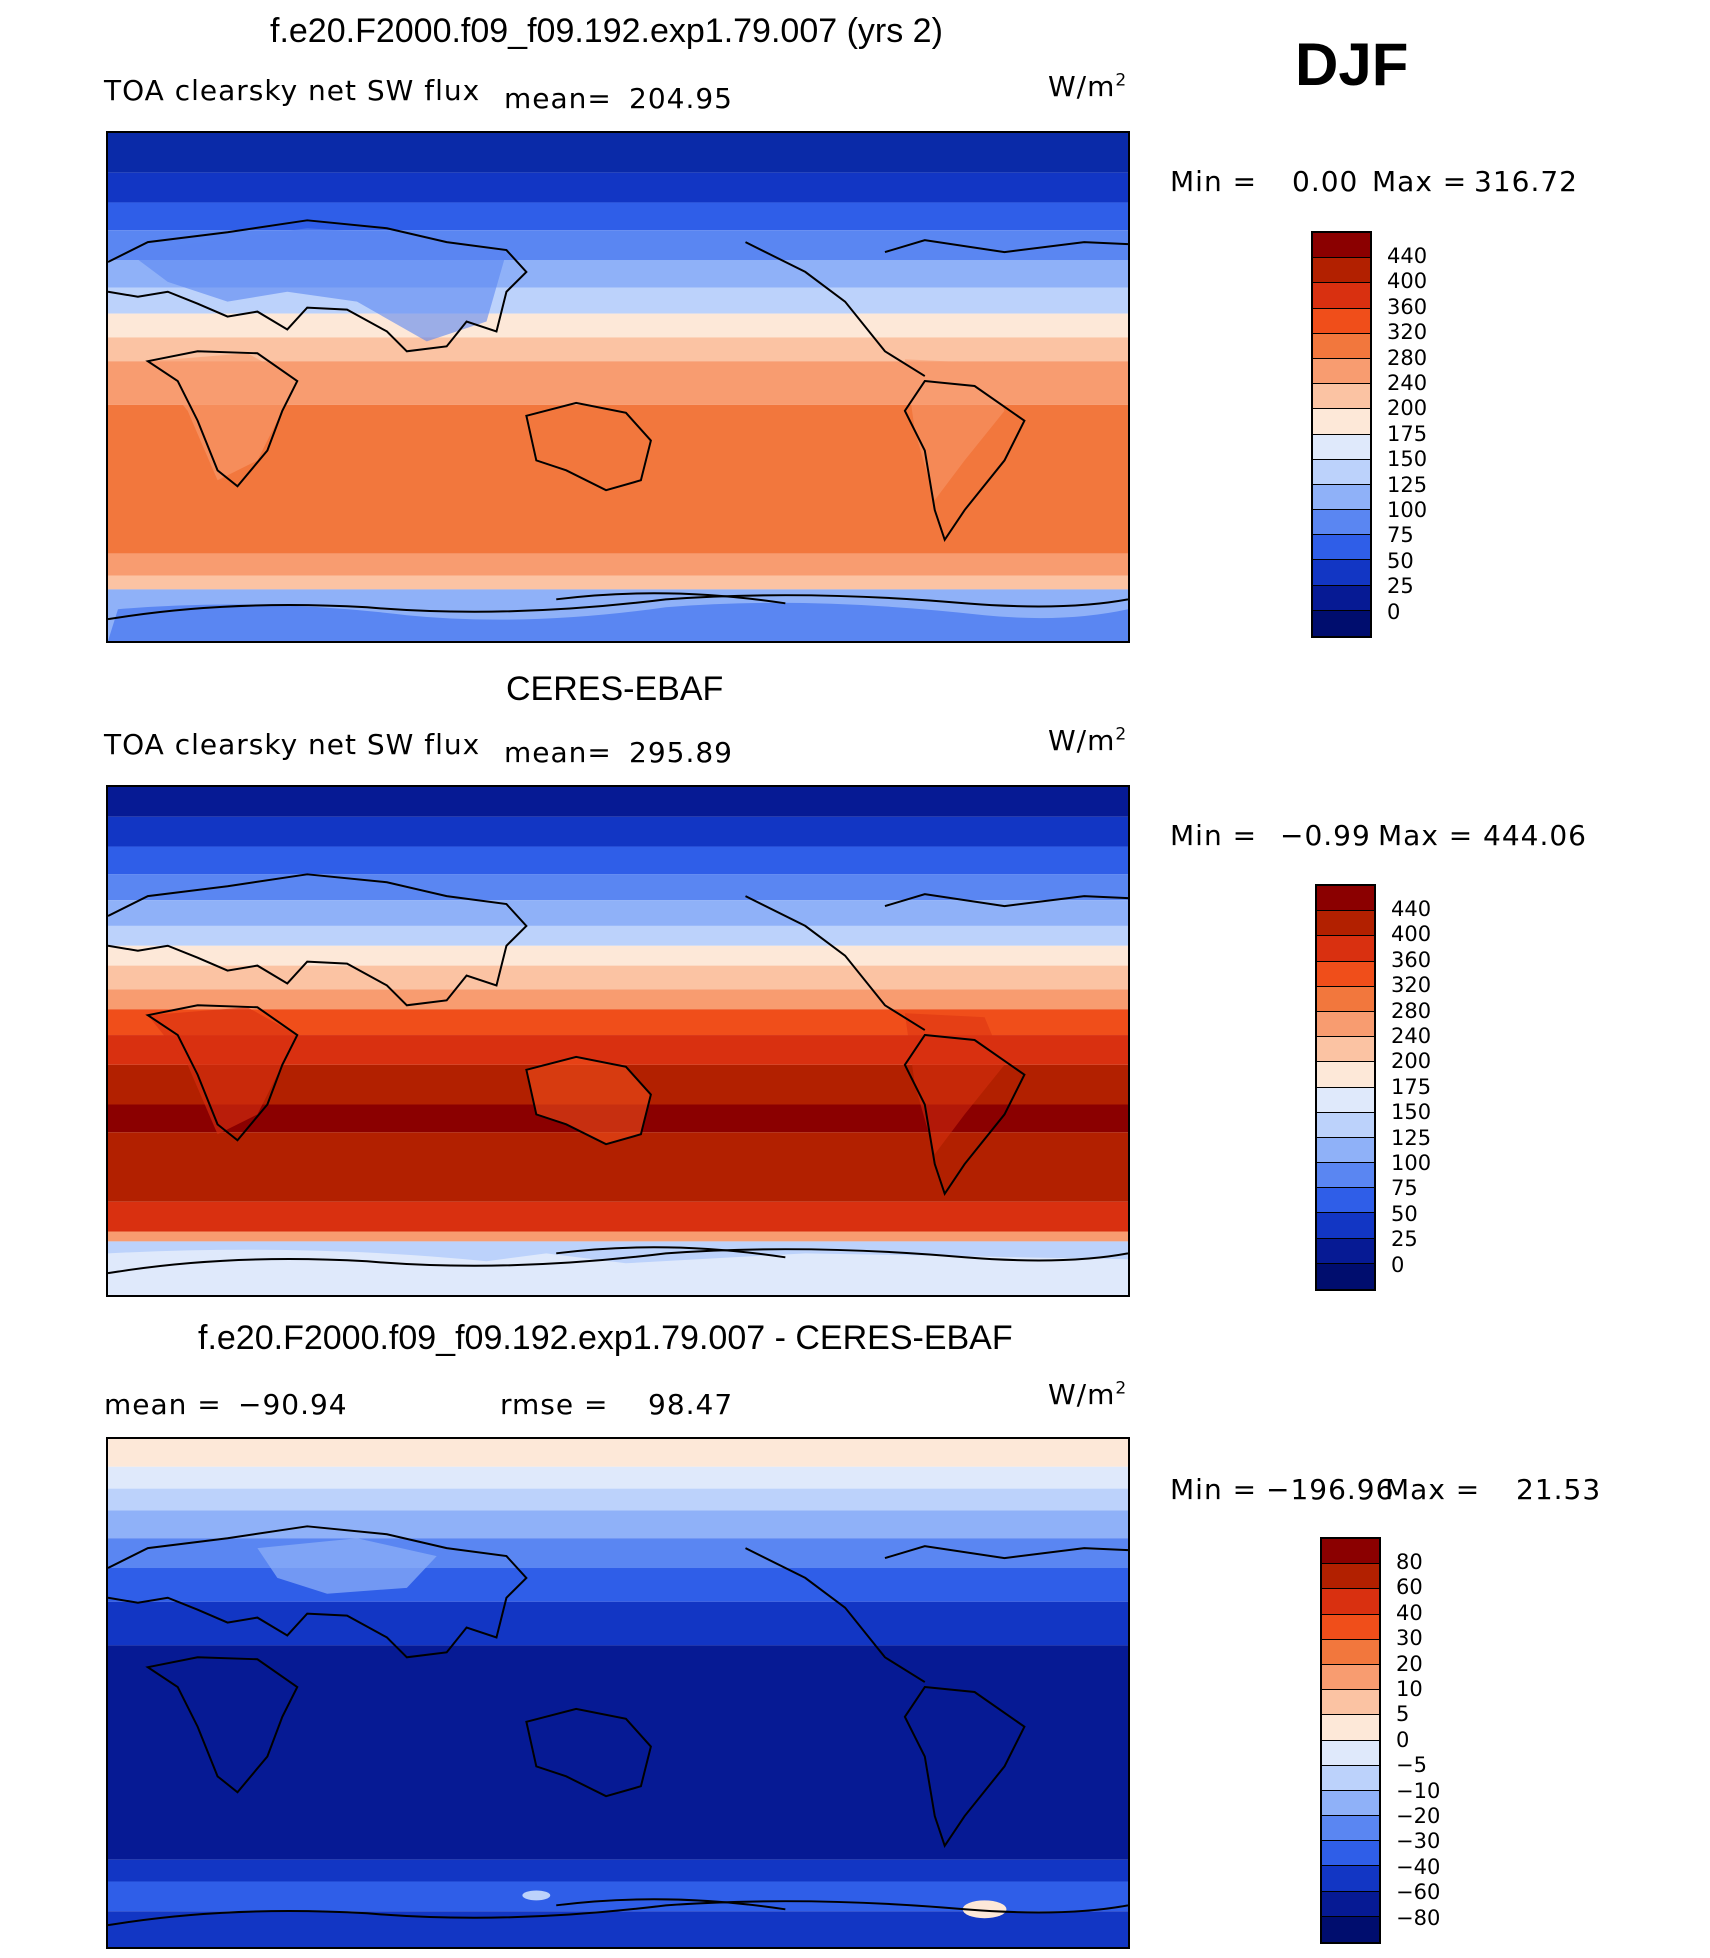 The width and height of the screenshot is (1710, 1958). Describe the element at coordinates (1404, 1239) in the screenshot. I see `p2-colorbar-tick-label: 25` at that location.